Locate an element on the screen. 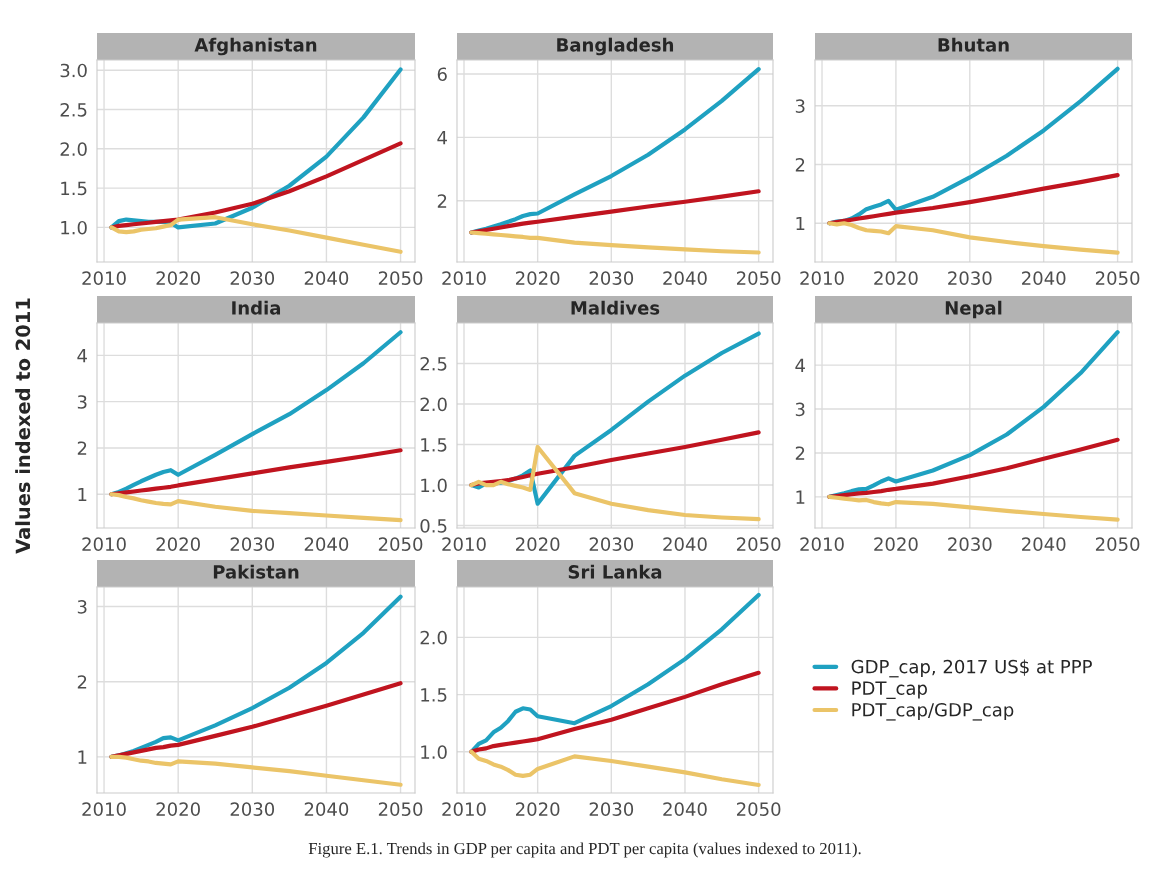 The image size is (1170, 883). y-axis-title: Values indexed to 2011 is located at coordinates (23, 426).